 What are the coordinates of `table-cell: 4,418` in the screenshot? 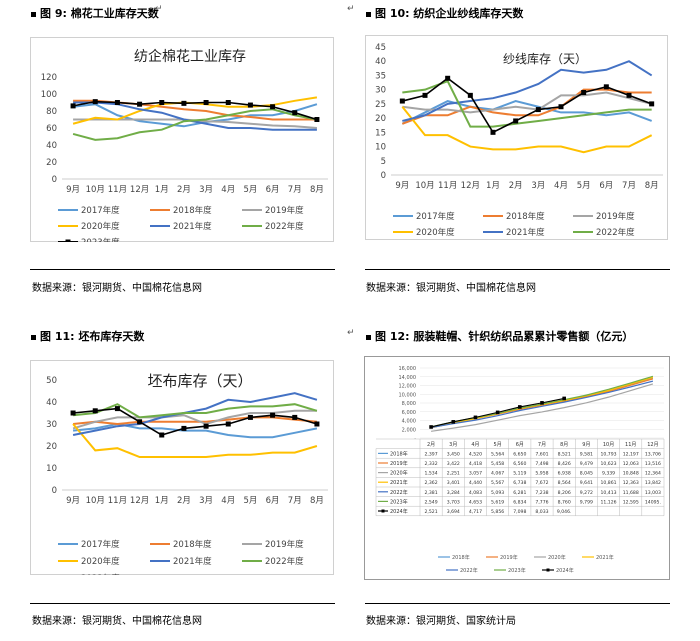 It's located at (475, 464).